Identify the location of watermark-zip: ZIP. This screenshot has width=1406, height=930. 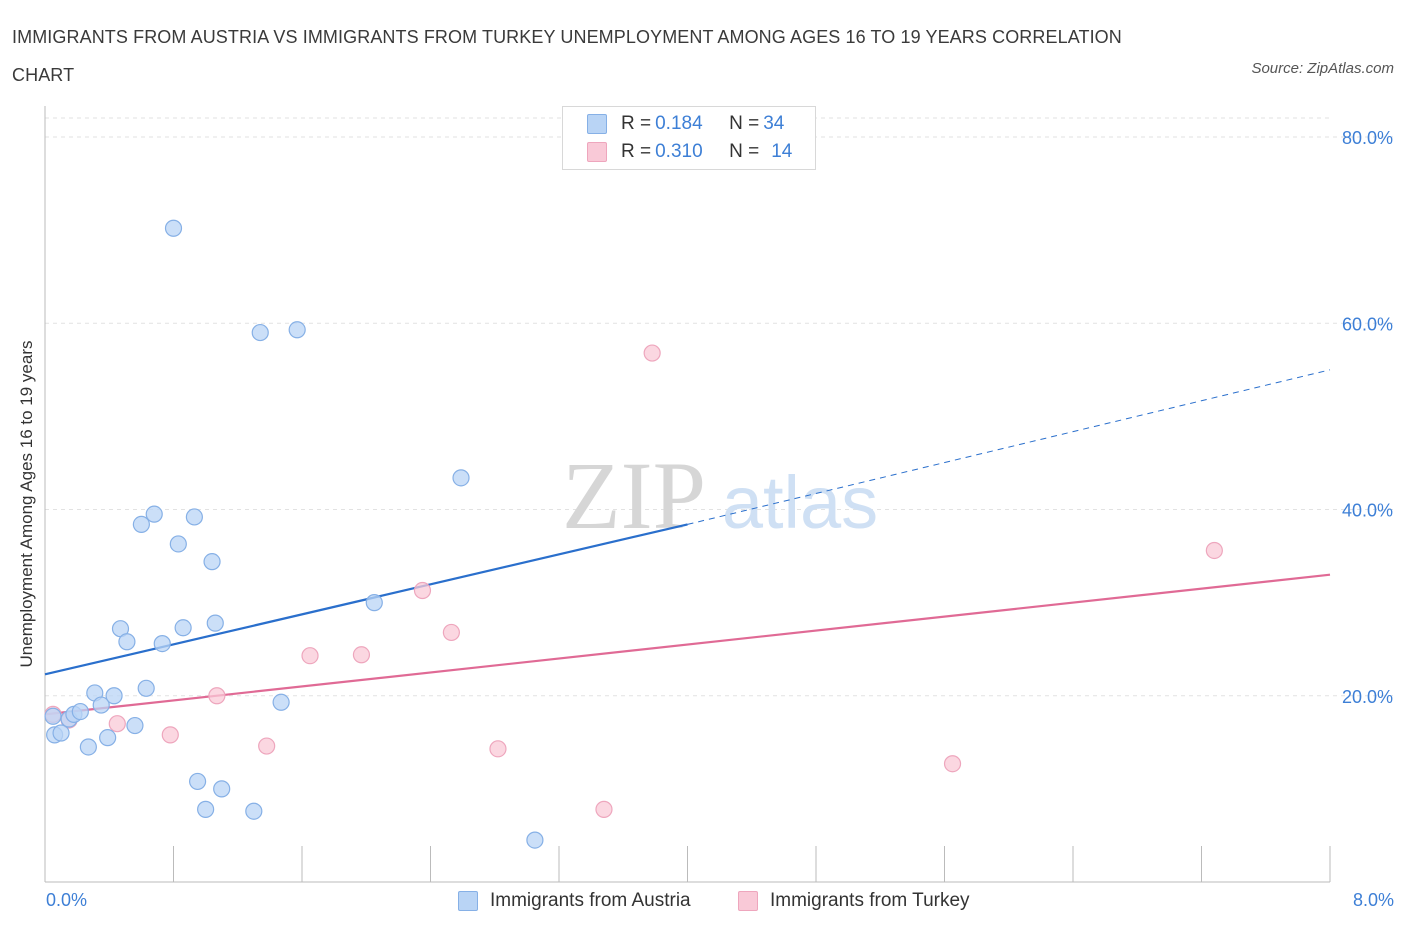
(634, 495).